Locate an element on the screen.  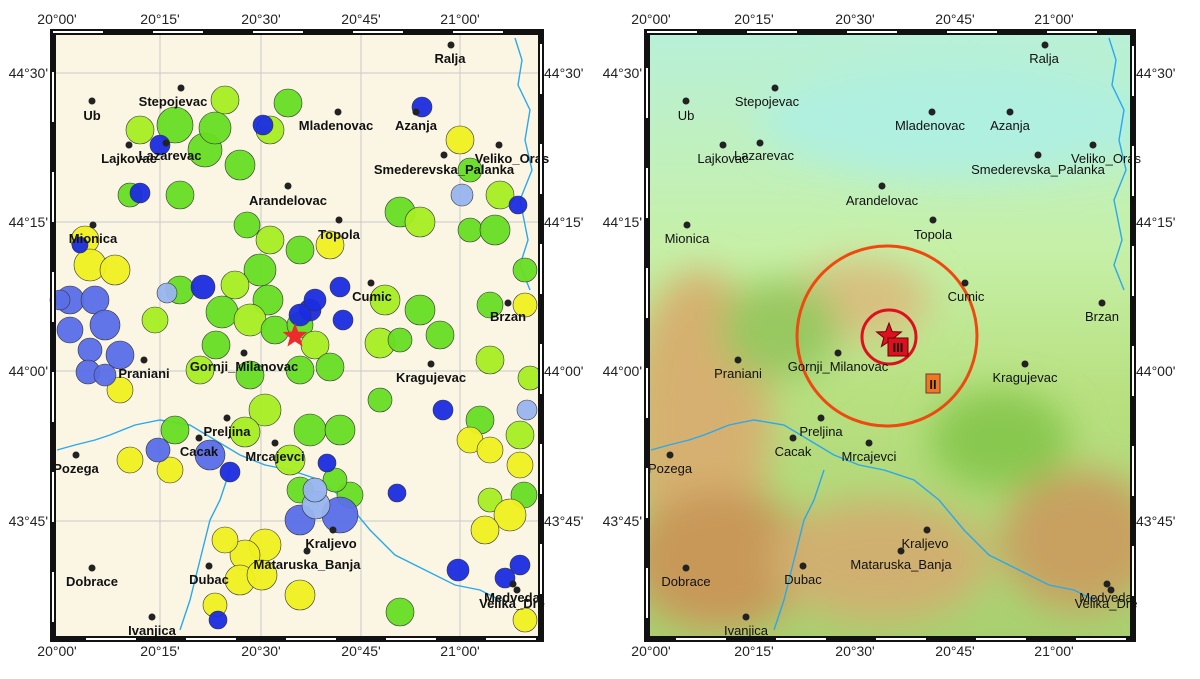
town-label: Azanja is located at coordinates (416, 125).